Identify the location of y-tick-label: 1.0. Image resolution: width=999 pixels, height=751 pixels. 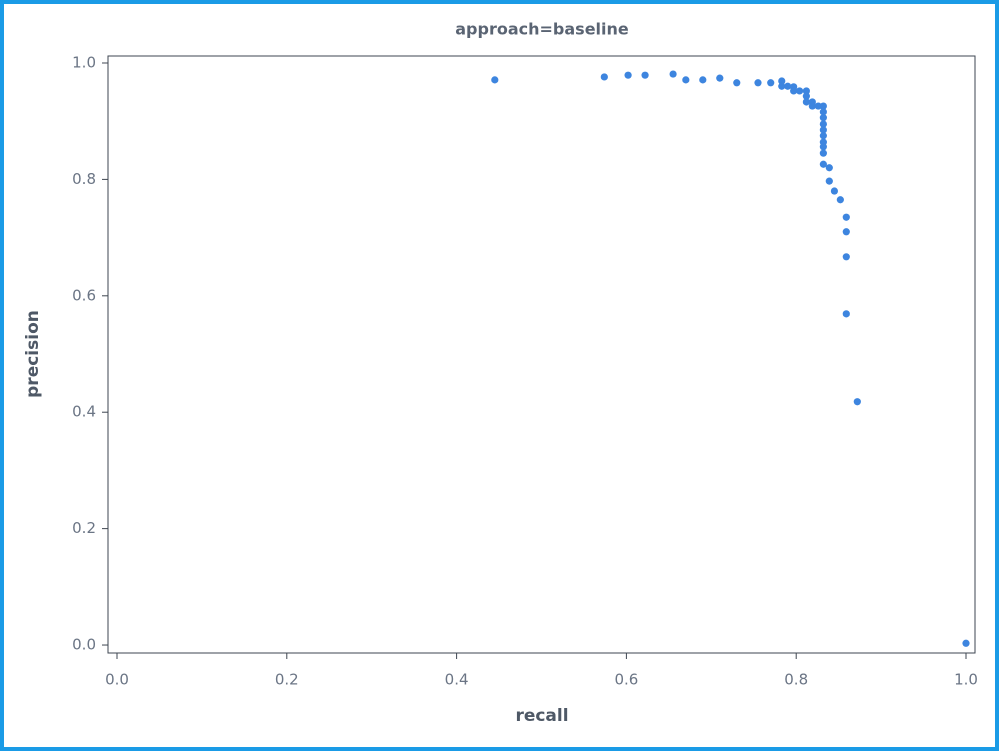
(84, 62).